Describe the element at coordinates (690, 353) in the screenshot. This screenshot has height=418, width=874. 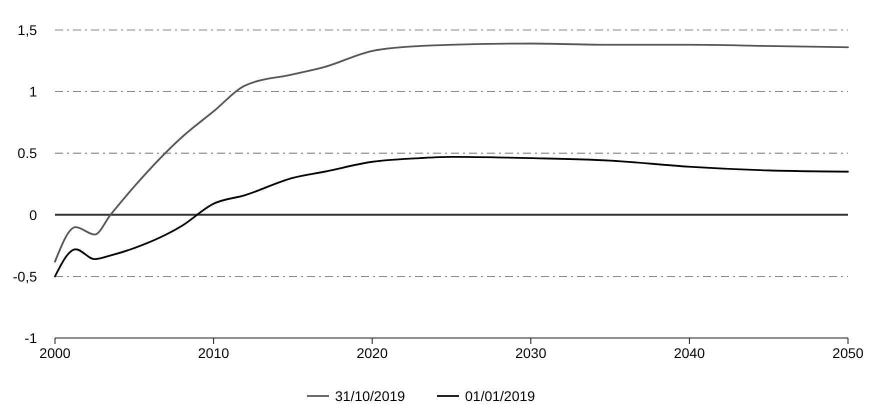
I see `x-tick-label: 2040` at that location.